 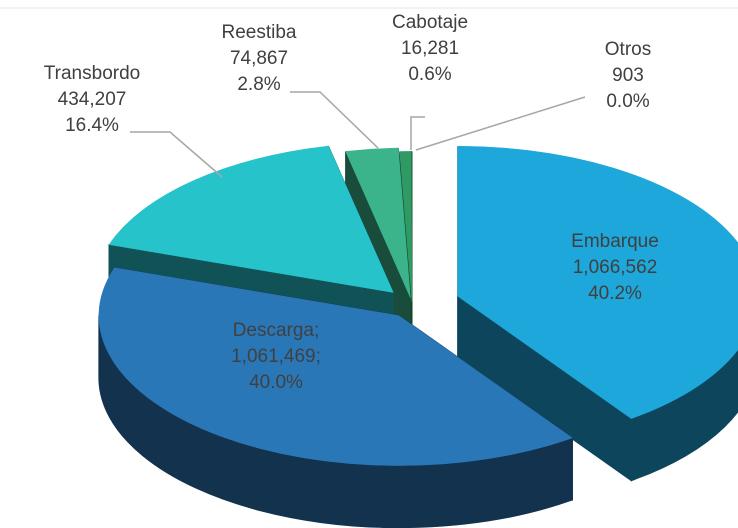 What do you see at coordinates (430, 22) in the screenshot?
I see `label-name: Cabotaje` at bounding box center [430, 22].